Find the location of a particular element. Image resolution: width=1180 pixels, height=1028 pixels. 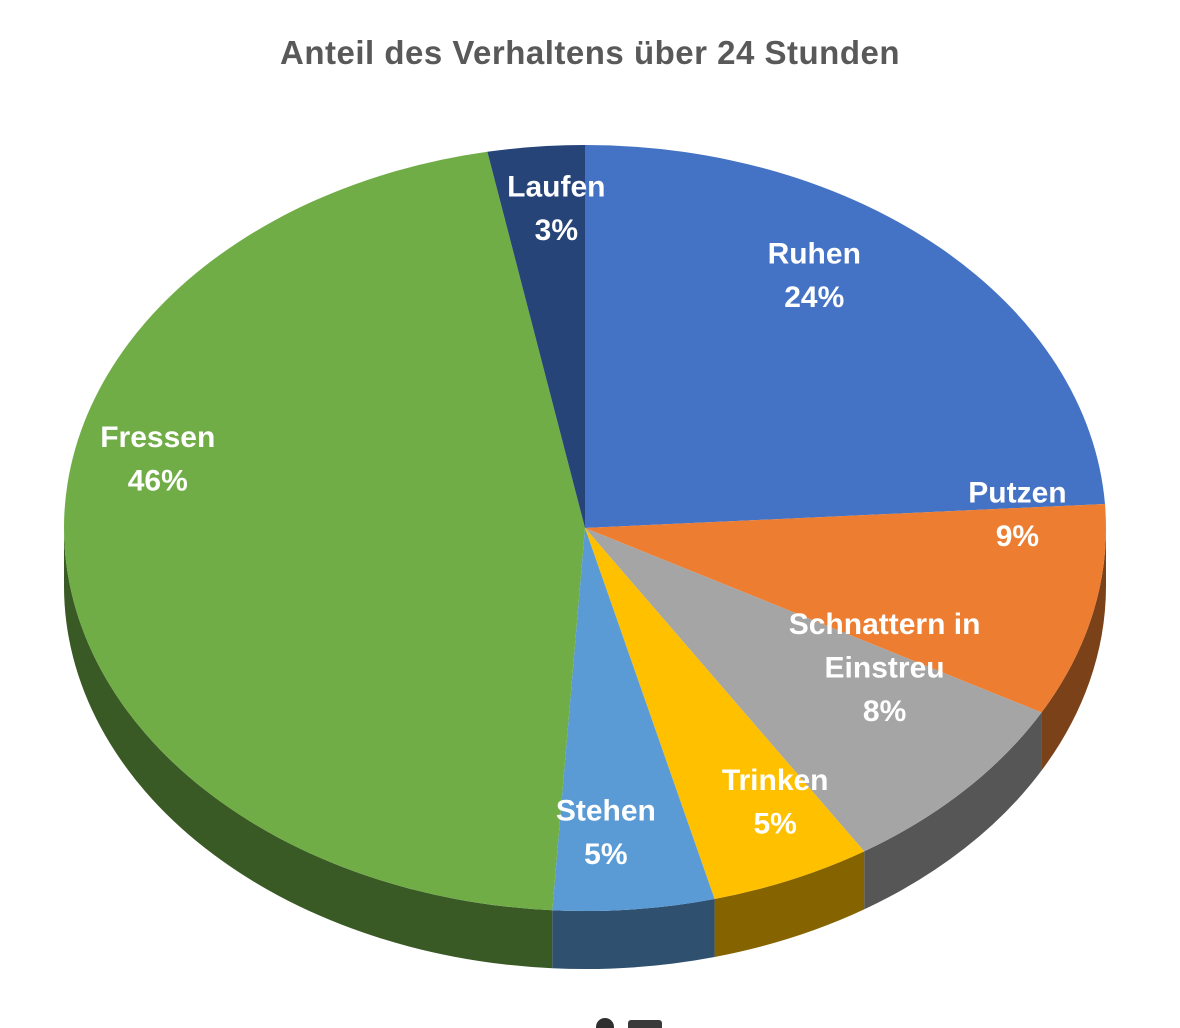

pie-slice-side-putzen is located at coordinates (1073, 649).